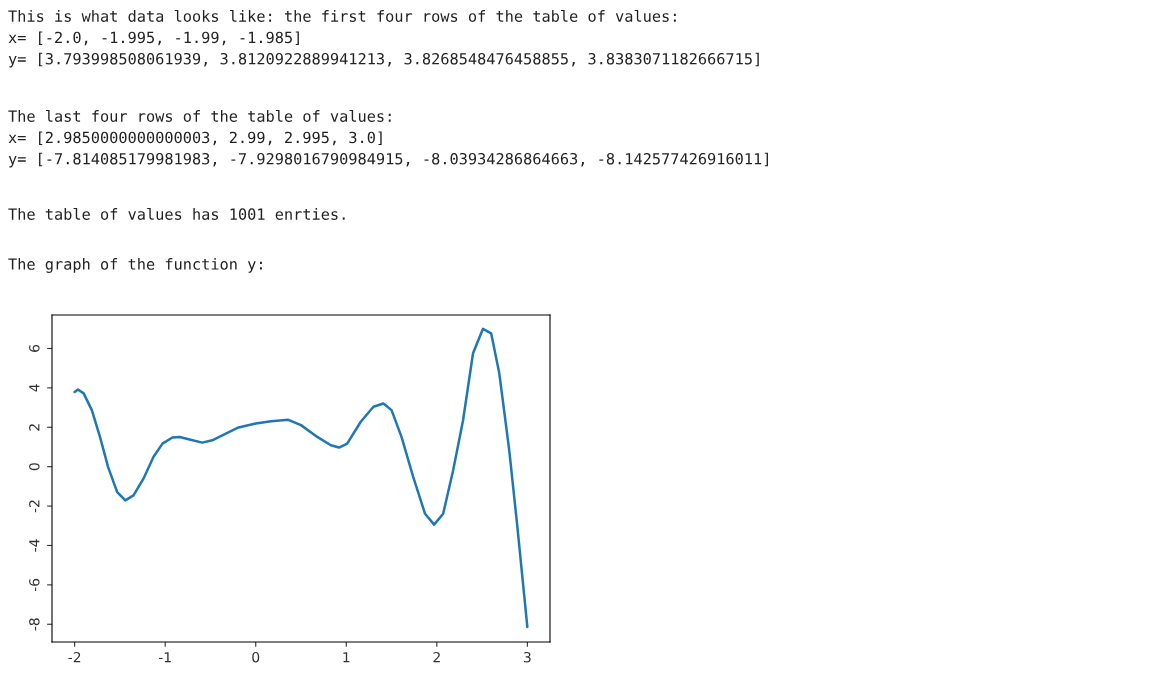 The width and height of the screenshot is (1155, 691). I want to click on y-tick-label: 0, so click(34, 467).